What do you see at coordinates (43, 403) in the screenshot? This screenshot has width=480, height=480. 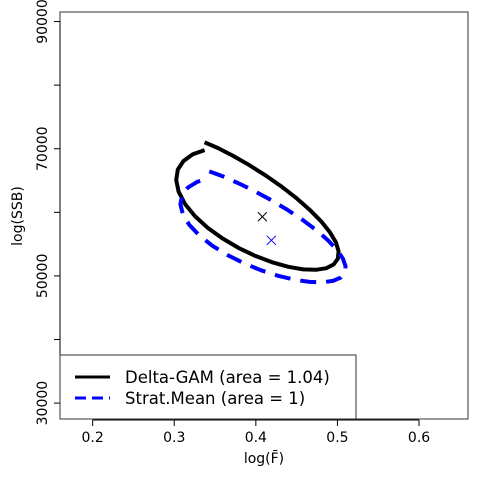 I see `y-tick-label: 30000` at bounding box center [43, 403].